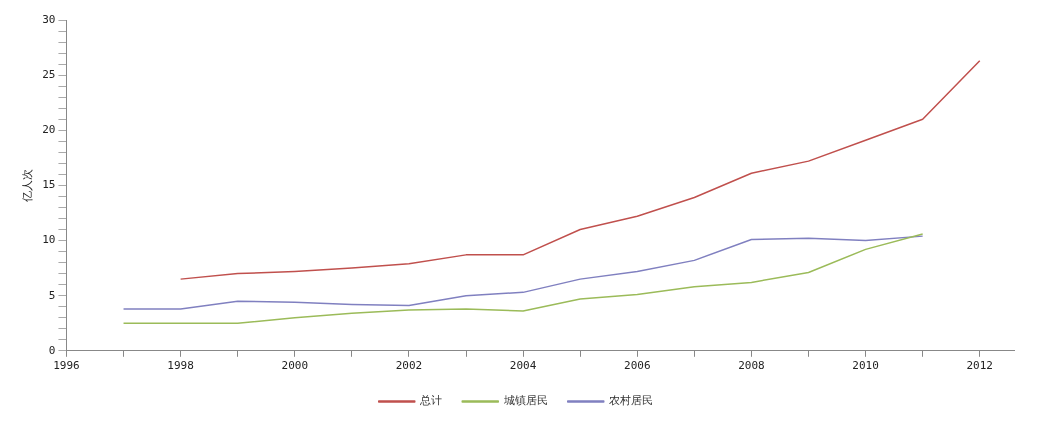  I want to click on legend-label: 总计, so click(431, 401).